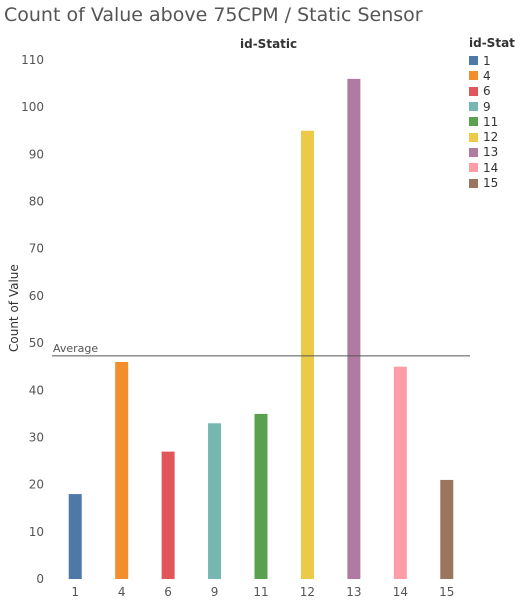 The image size is (520, 600). I want to click on x-tick-label: 13, so click(353, 592).